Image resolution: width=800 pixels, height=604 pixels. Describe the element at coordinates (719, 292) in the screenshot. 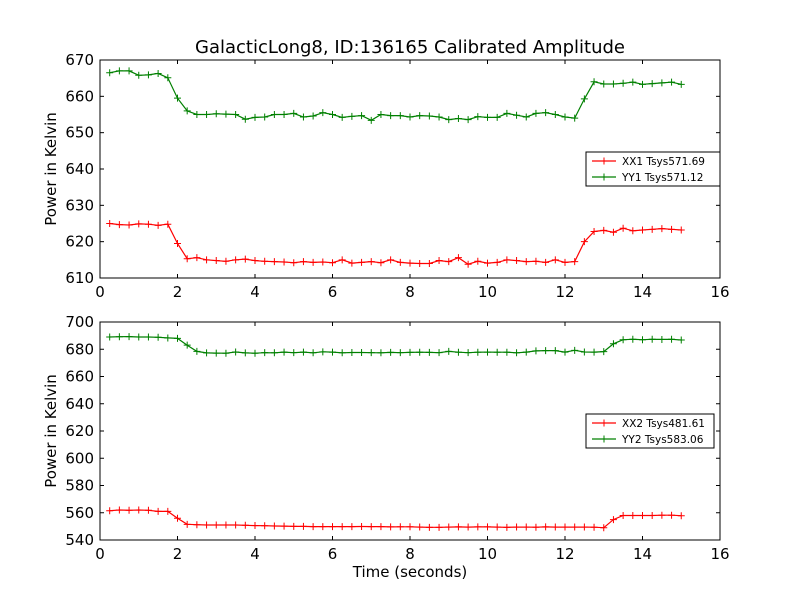

I see `x-tick-label: 16` at that location.